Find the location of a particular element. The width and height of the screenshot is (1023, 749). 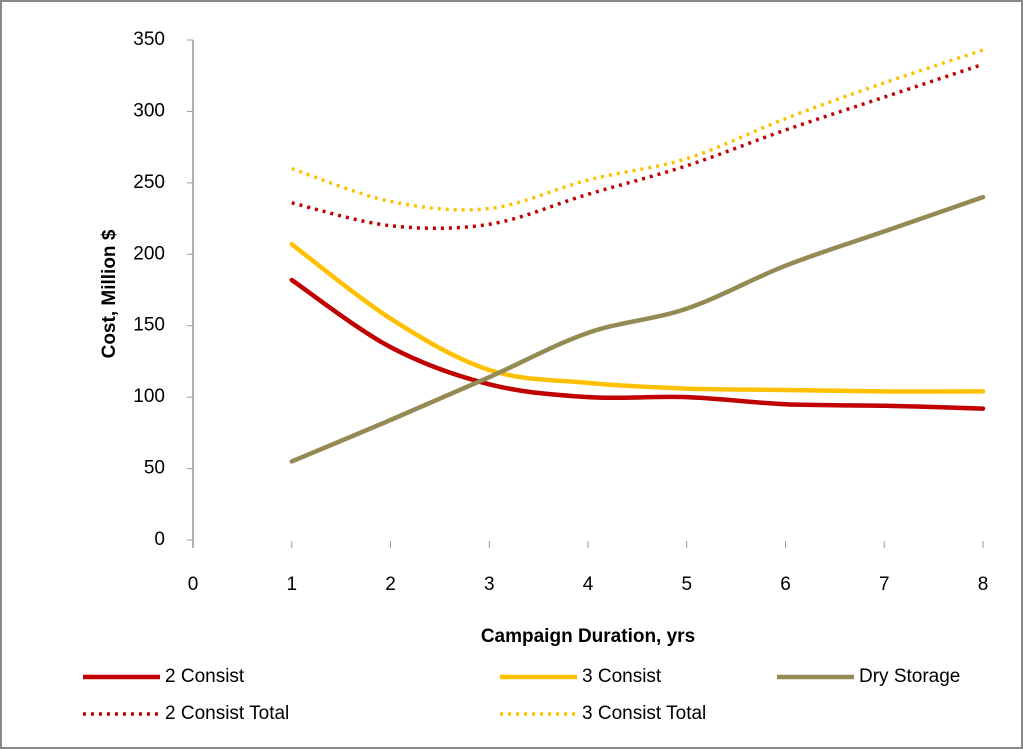

legend-label: 2 Consist is located at coordinates (205, 676).